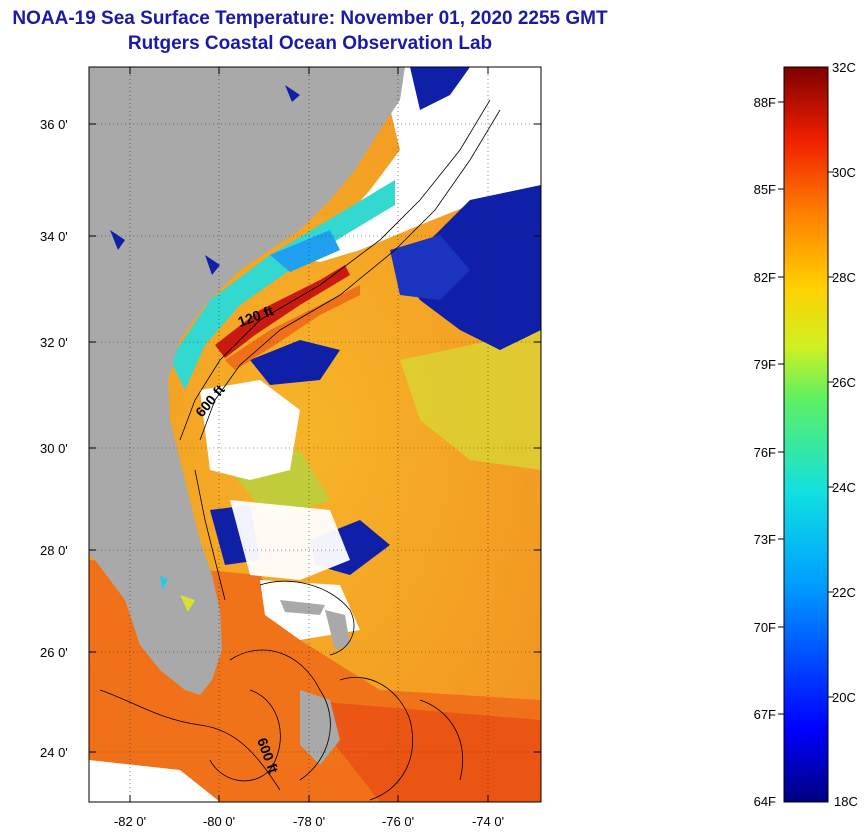  I want to click on colorbar-c-label: 24C, so click(844, 487).